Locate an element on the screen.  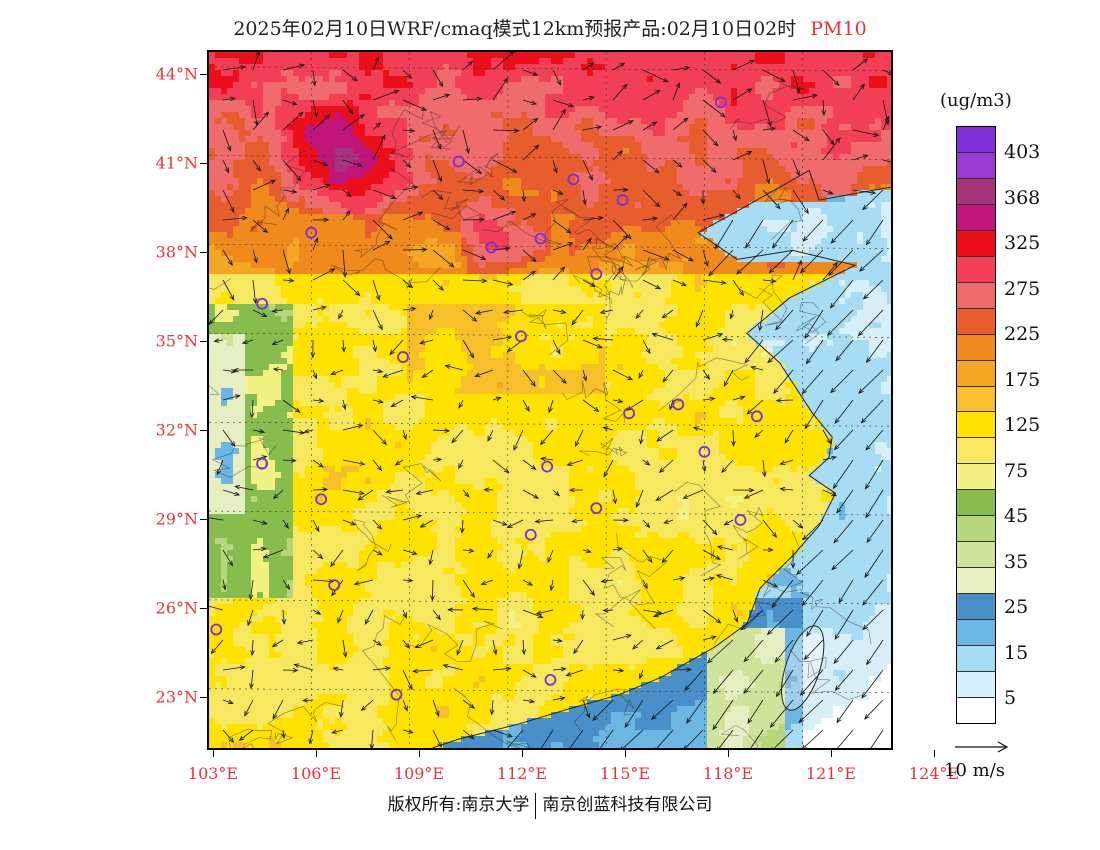
legend-label: 5 is located at coordinates (1010, 698).